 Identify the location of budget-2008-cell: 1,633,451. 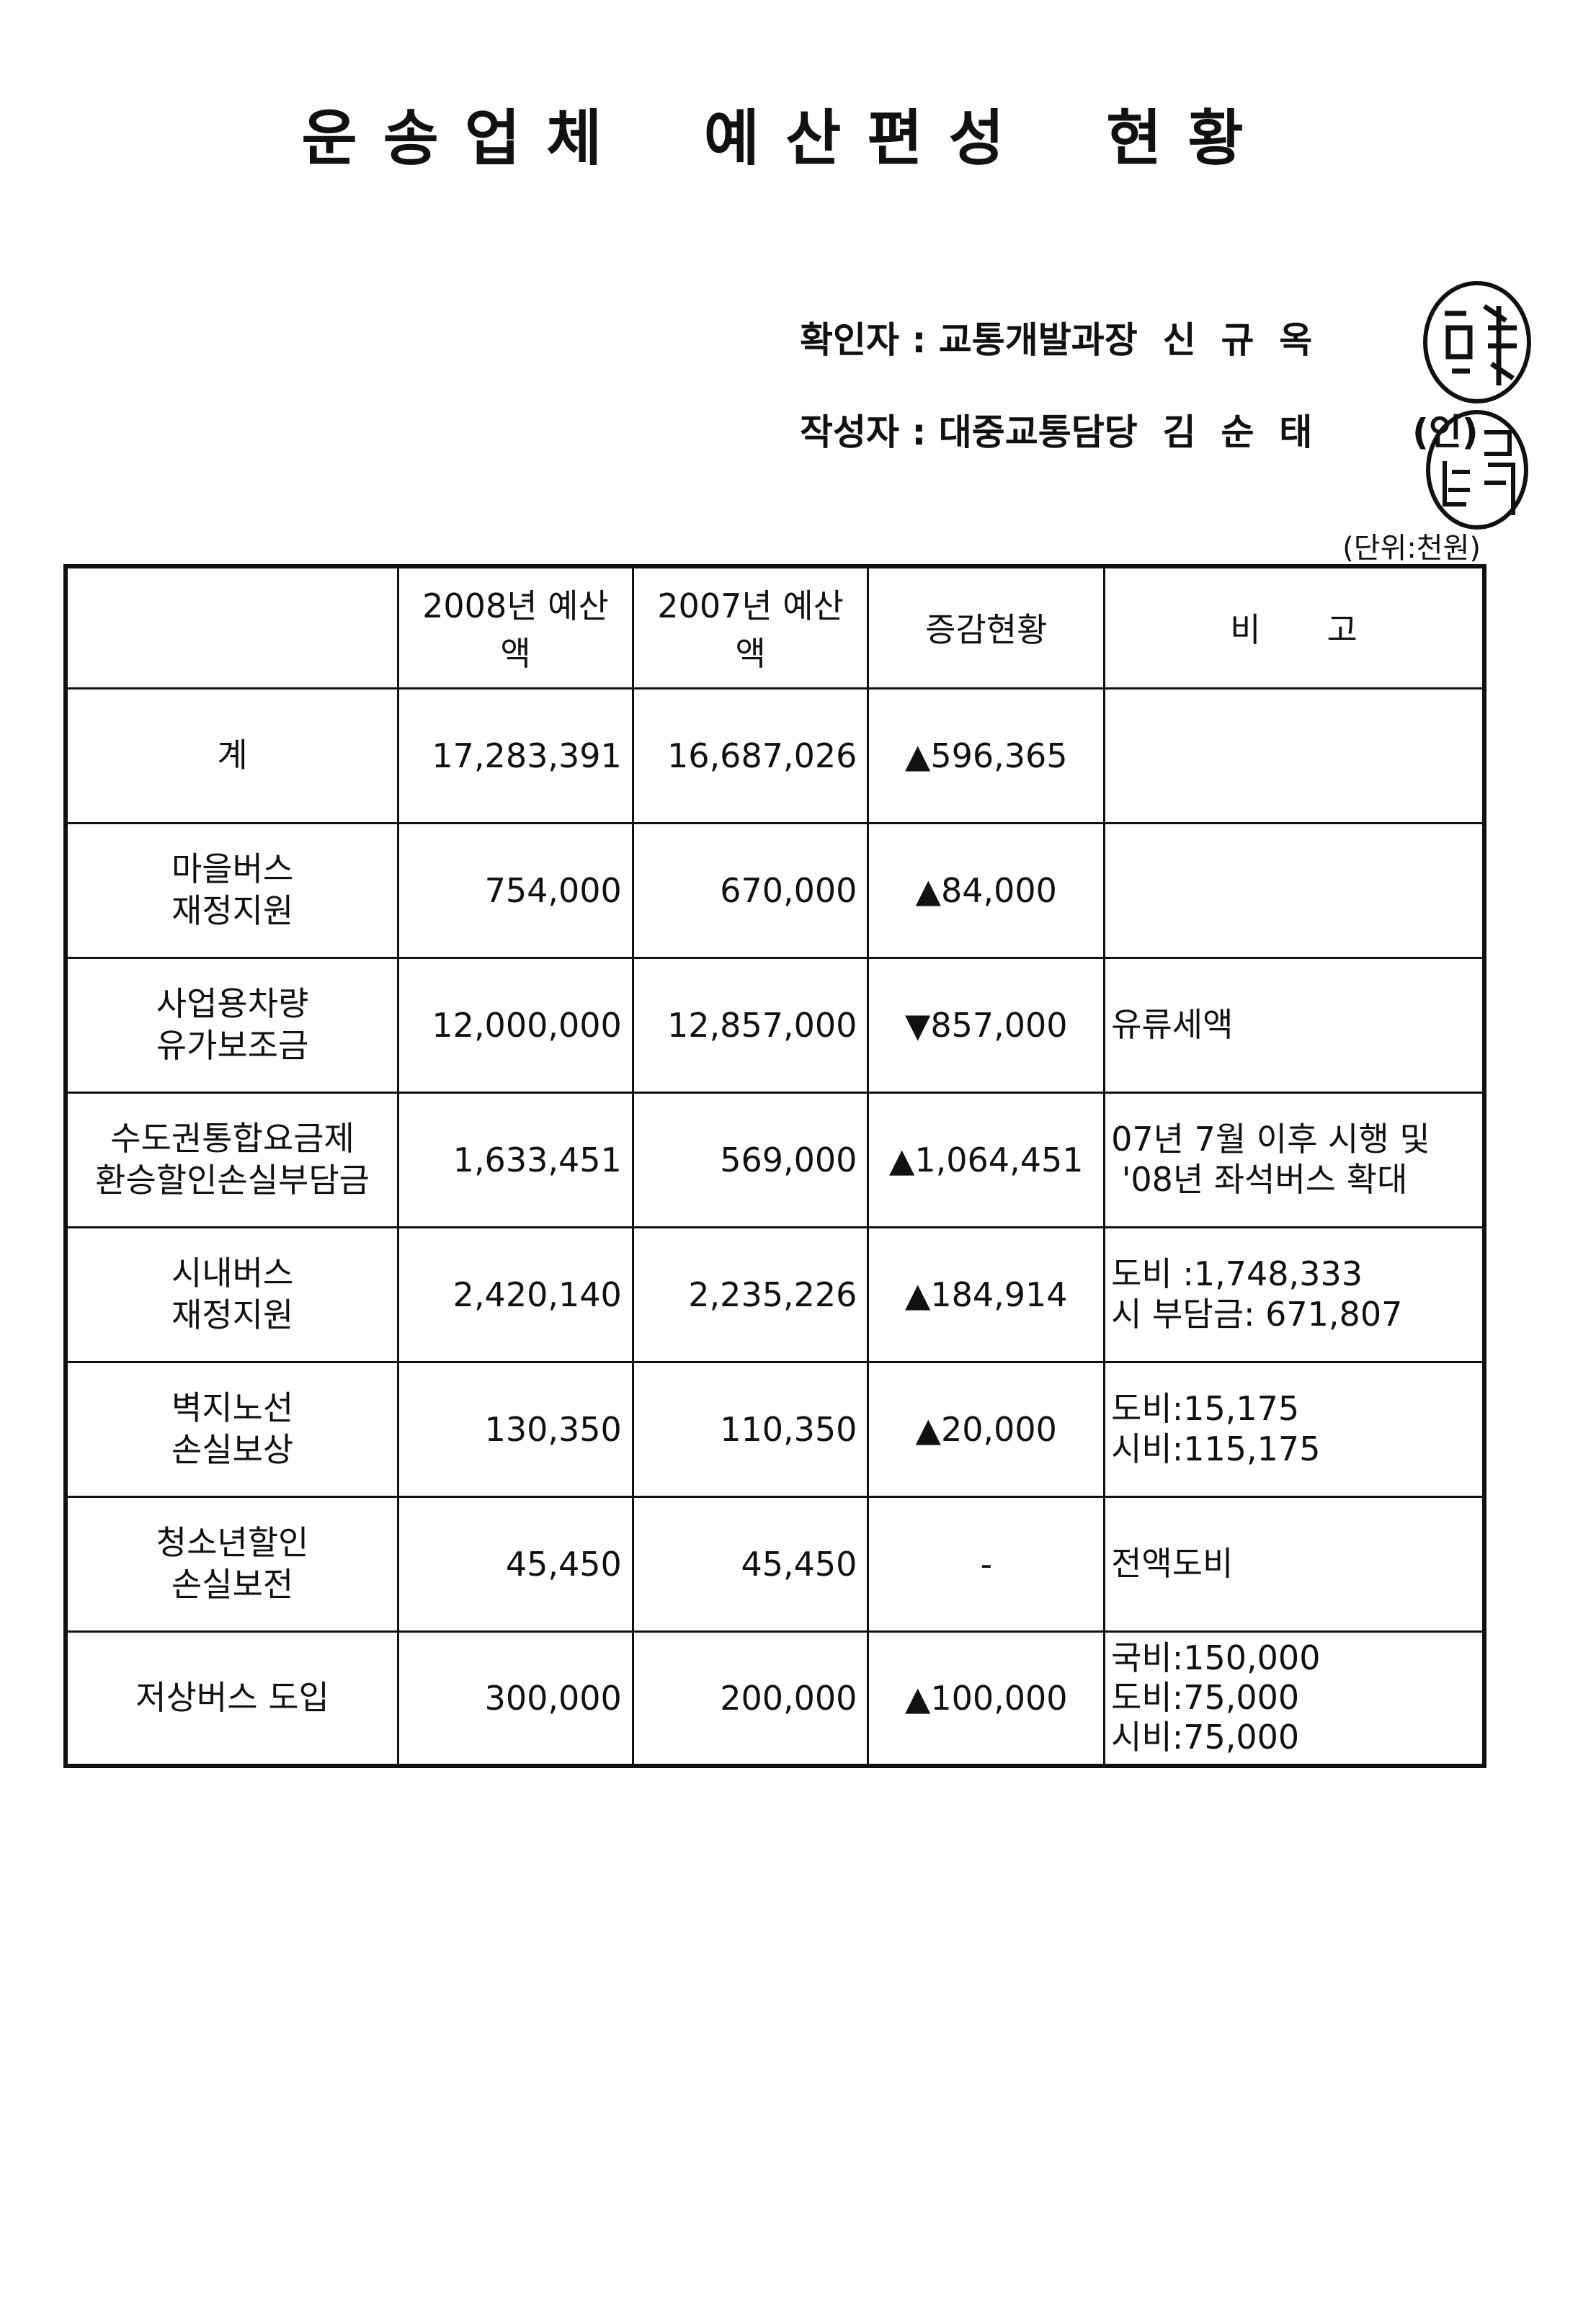
(516, 1159).